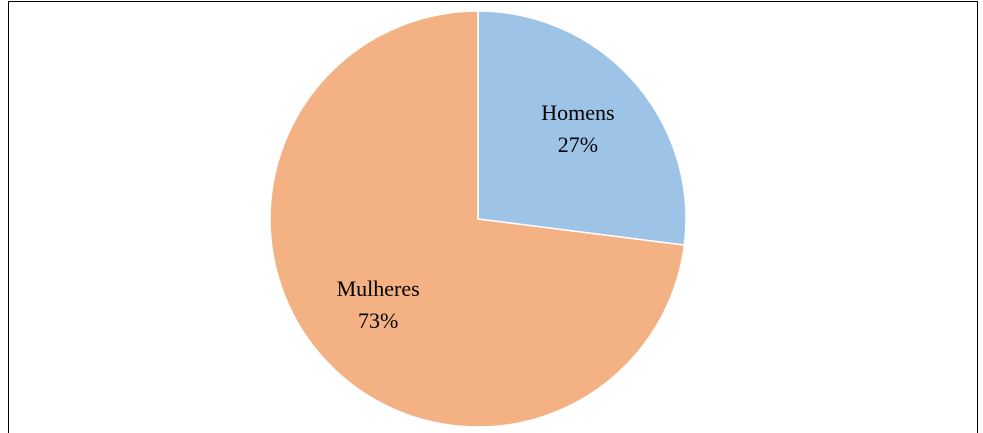 The image size is (983, 433). I want to click on pie-slice, so click(582, 128).